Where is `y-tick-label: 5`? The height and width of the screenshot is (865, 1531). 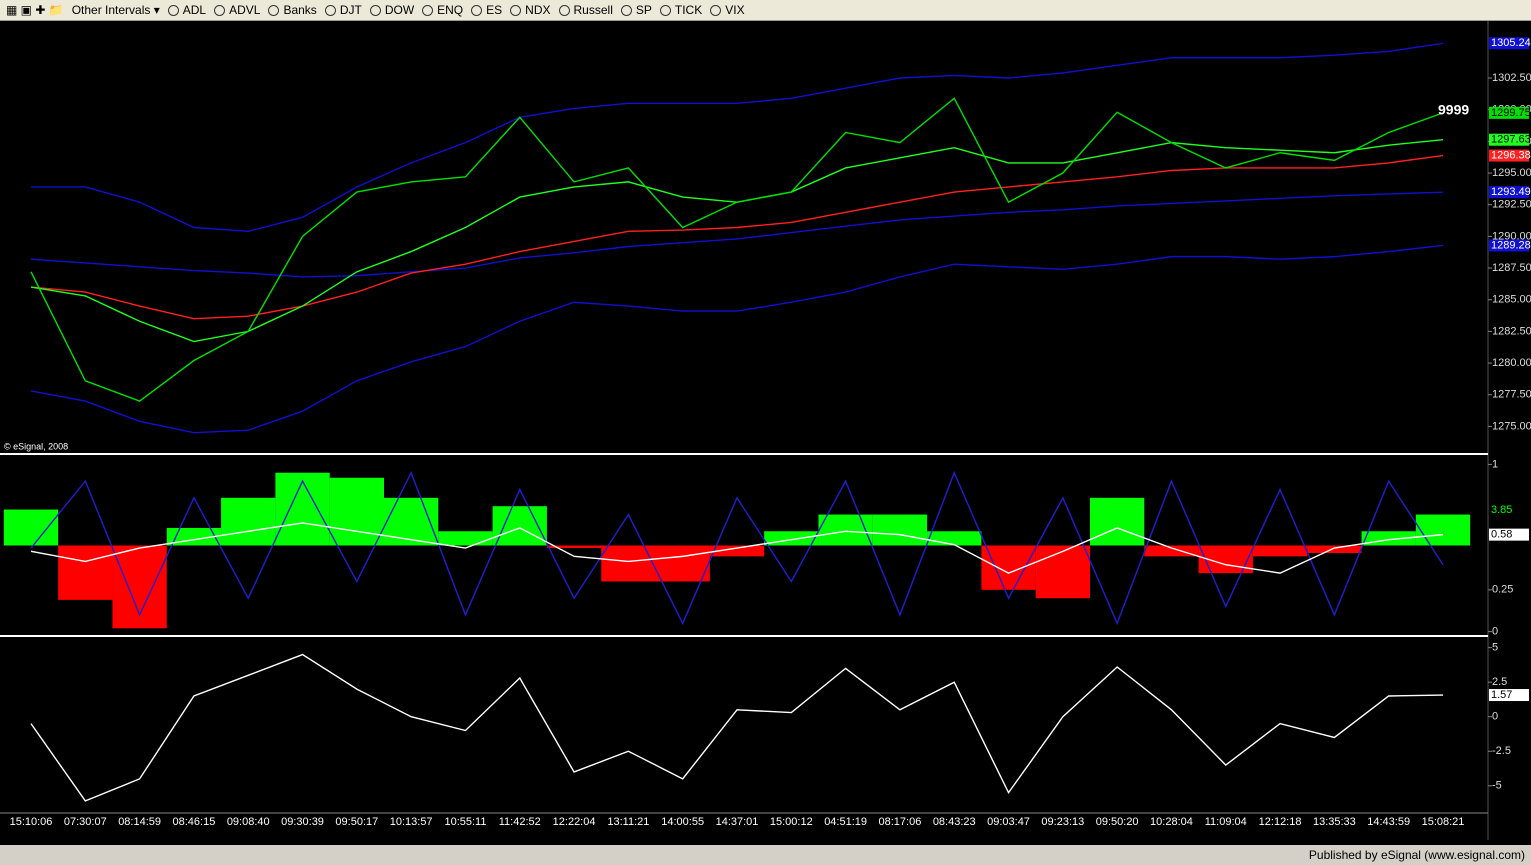 y-tick-label: 5 is located at coordinates (1495, 648).